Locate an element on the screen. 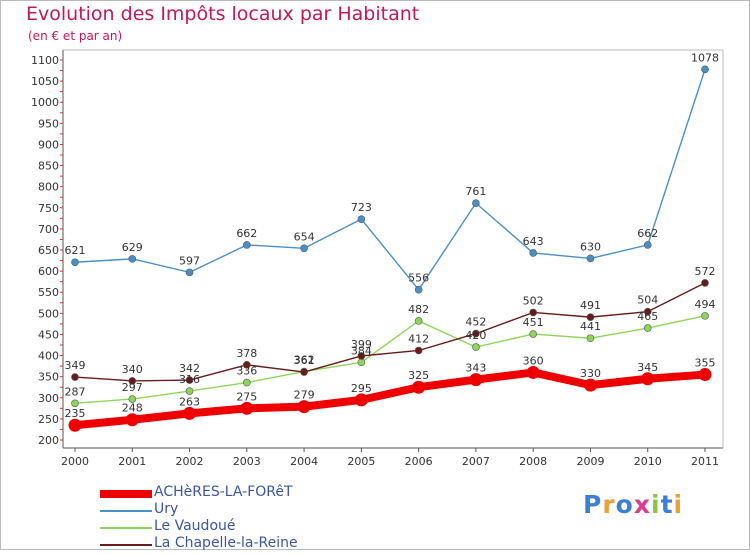 The width and height of the screenshot is (750, 554). data-label: 336 is located at coordinates (246, 371).